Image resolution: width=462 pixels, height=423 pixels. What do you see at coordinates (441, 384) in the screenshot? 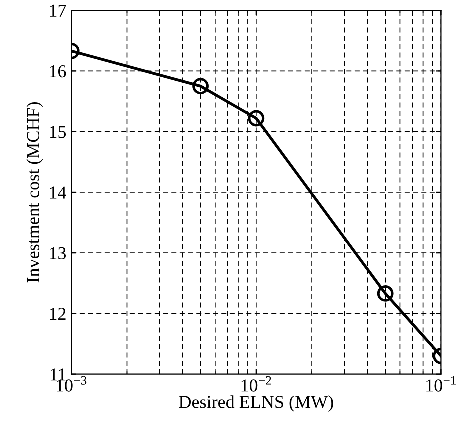
I see `x-tick-label: 10$^{−1}$` at bounding box center [441, 384].